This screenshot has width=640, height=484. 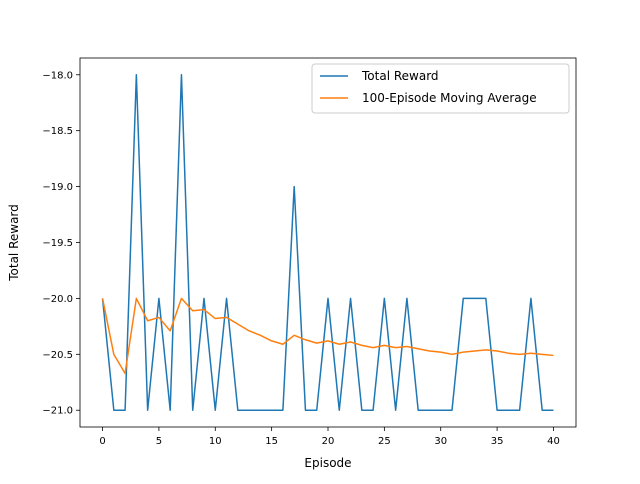 I want to click on x-tick-label: 15, so click(x=271, y=441).